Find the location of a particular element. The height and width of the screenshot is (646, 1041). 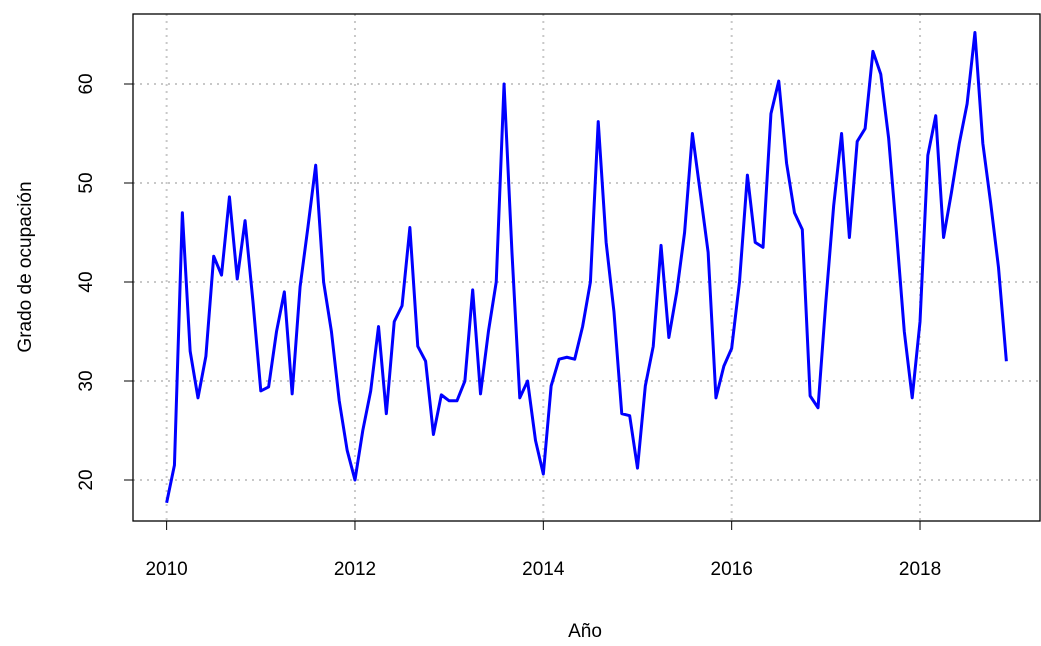

x-tick-label: 2014 is located at coordinates (543, 569).